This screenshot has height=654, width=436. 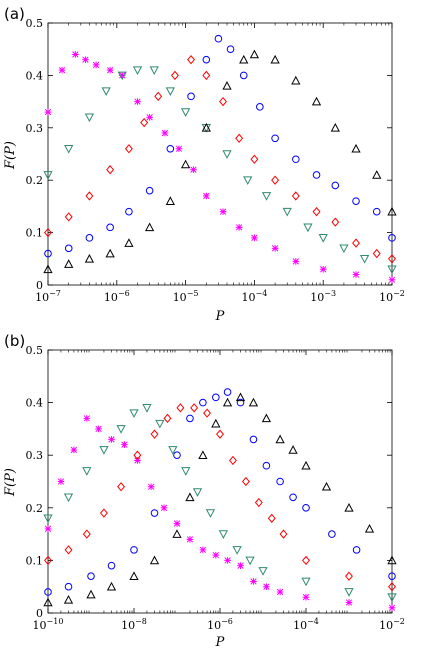 What do you see at coordinates (392, 296) in the screenshot?
I see `x-tick-label: 10⁻²` at bounding box center [392, 296].